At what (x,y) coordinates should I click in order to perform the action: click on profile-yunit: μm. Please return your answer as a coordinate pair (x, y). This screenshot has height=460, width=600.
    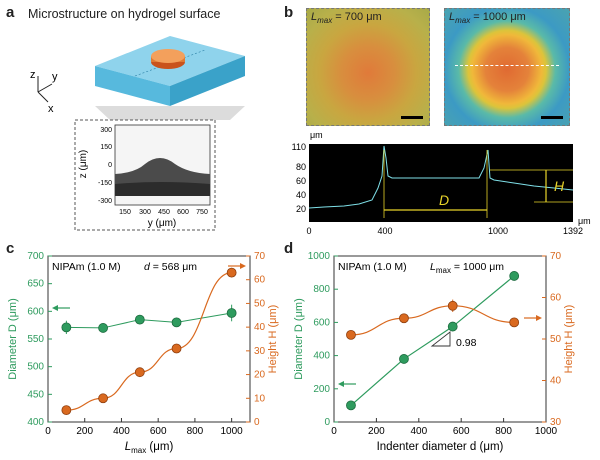
    Looking at the image, I should click on (316, 135).